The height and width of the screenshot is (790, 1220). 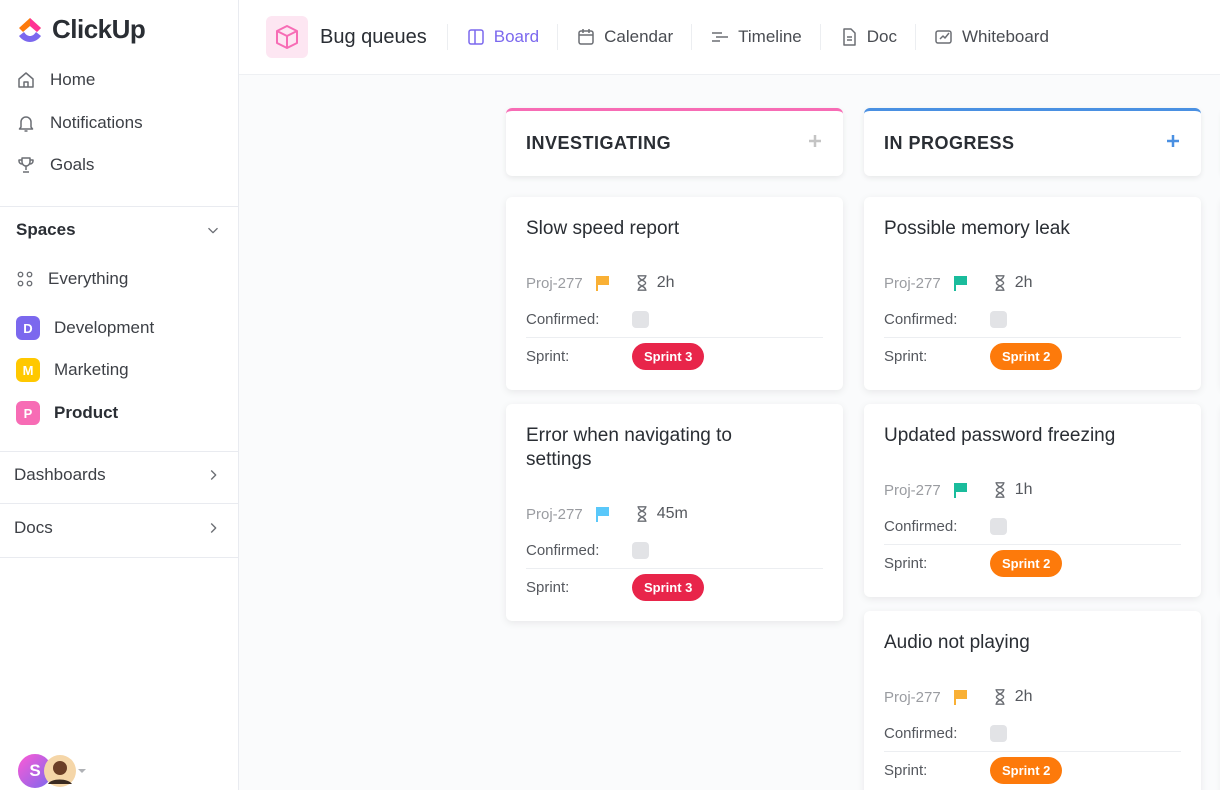 I want to click on space-item: D Development, so click(x=85, y=328).